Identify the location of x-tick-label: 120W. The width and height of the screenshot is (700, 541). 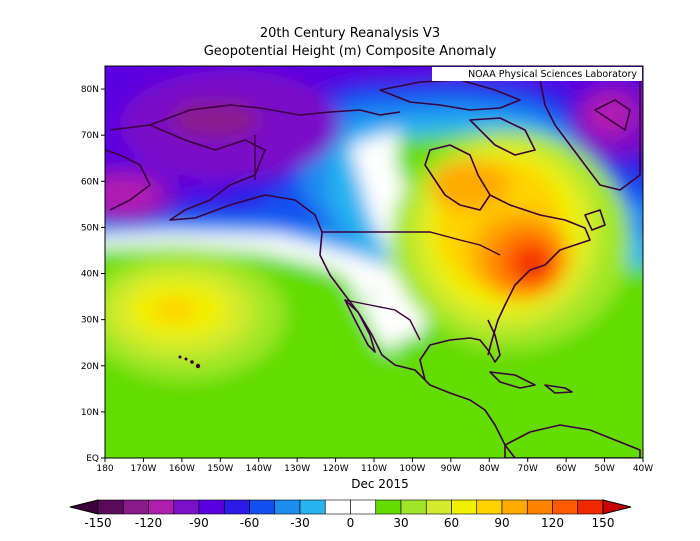
(336, 469).